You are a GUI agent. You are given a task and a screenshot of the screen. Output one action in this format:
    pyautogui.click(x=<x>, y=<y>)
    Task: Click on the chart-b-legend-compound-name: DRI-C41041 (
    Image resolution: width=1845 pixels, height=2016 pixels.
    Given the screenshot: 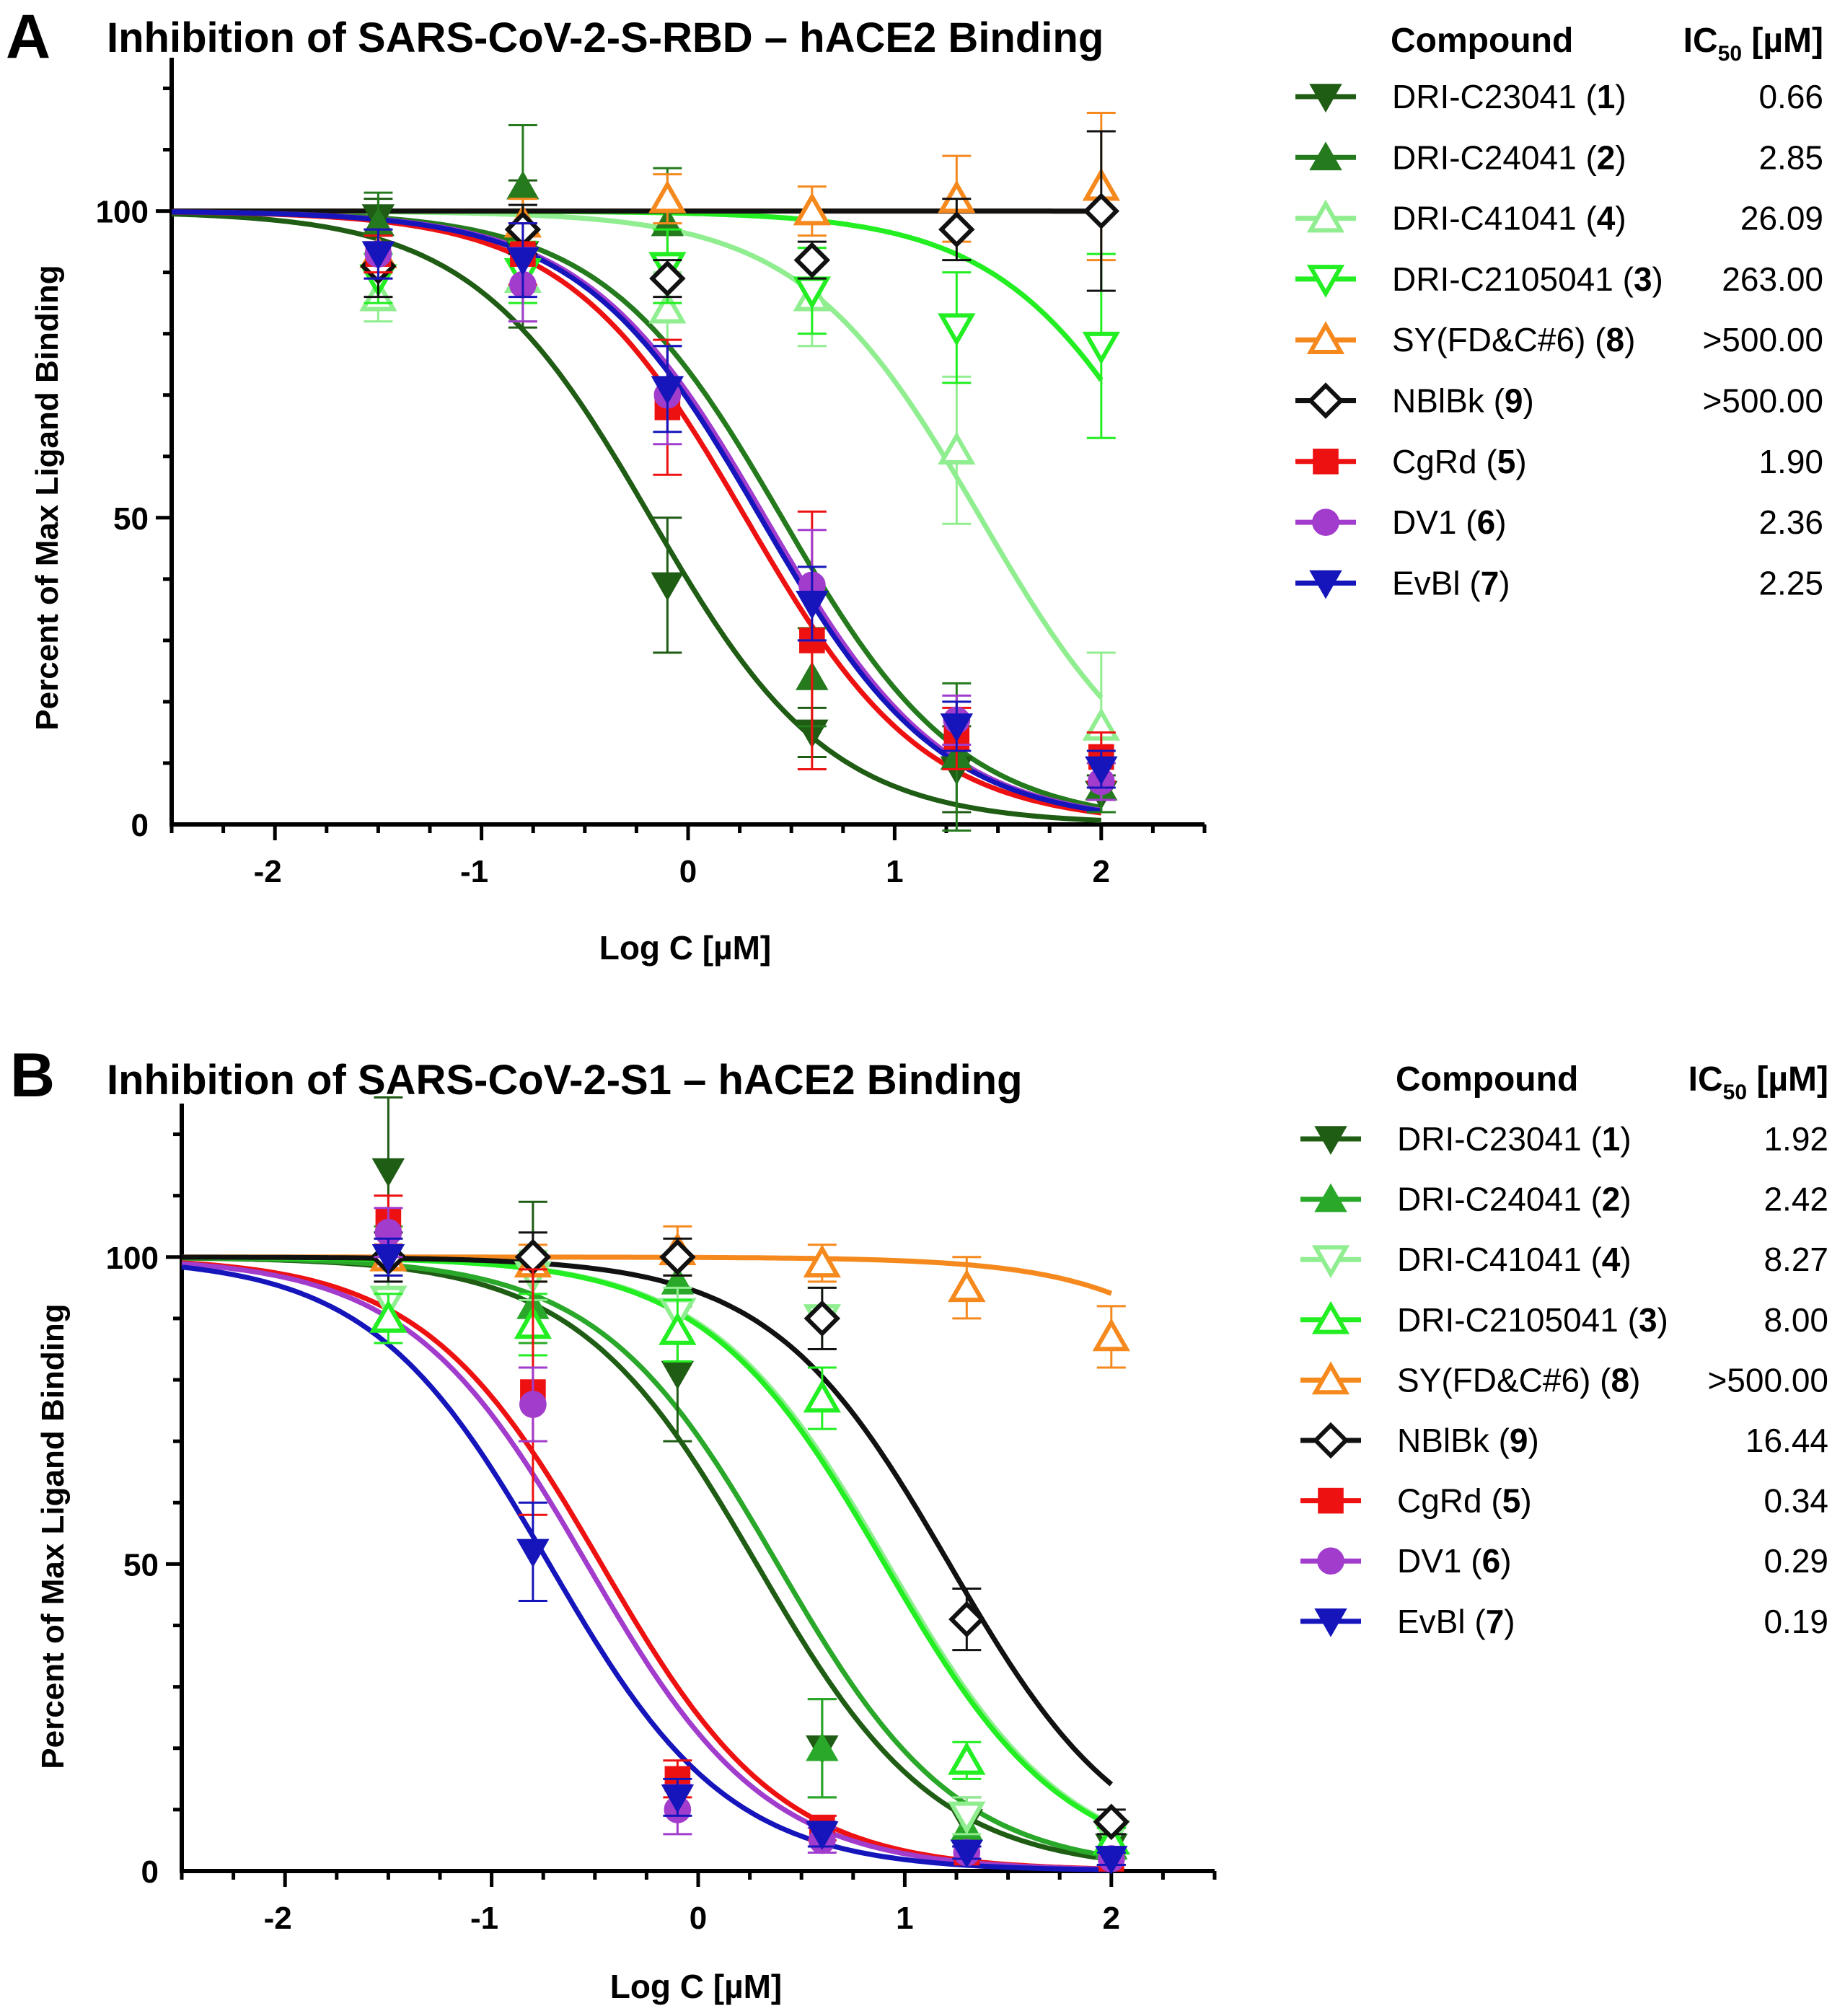 What is the action you would take?
    pyautogui.click(x=1499, y=1259)
    